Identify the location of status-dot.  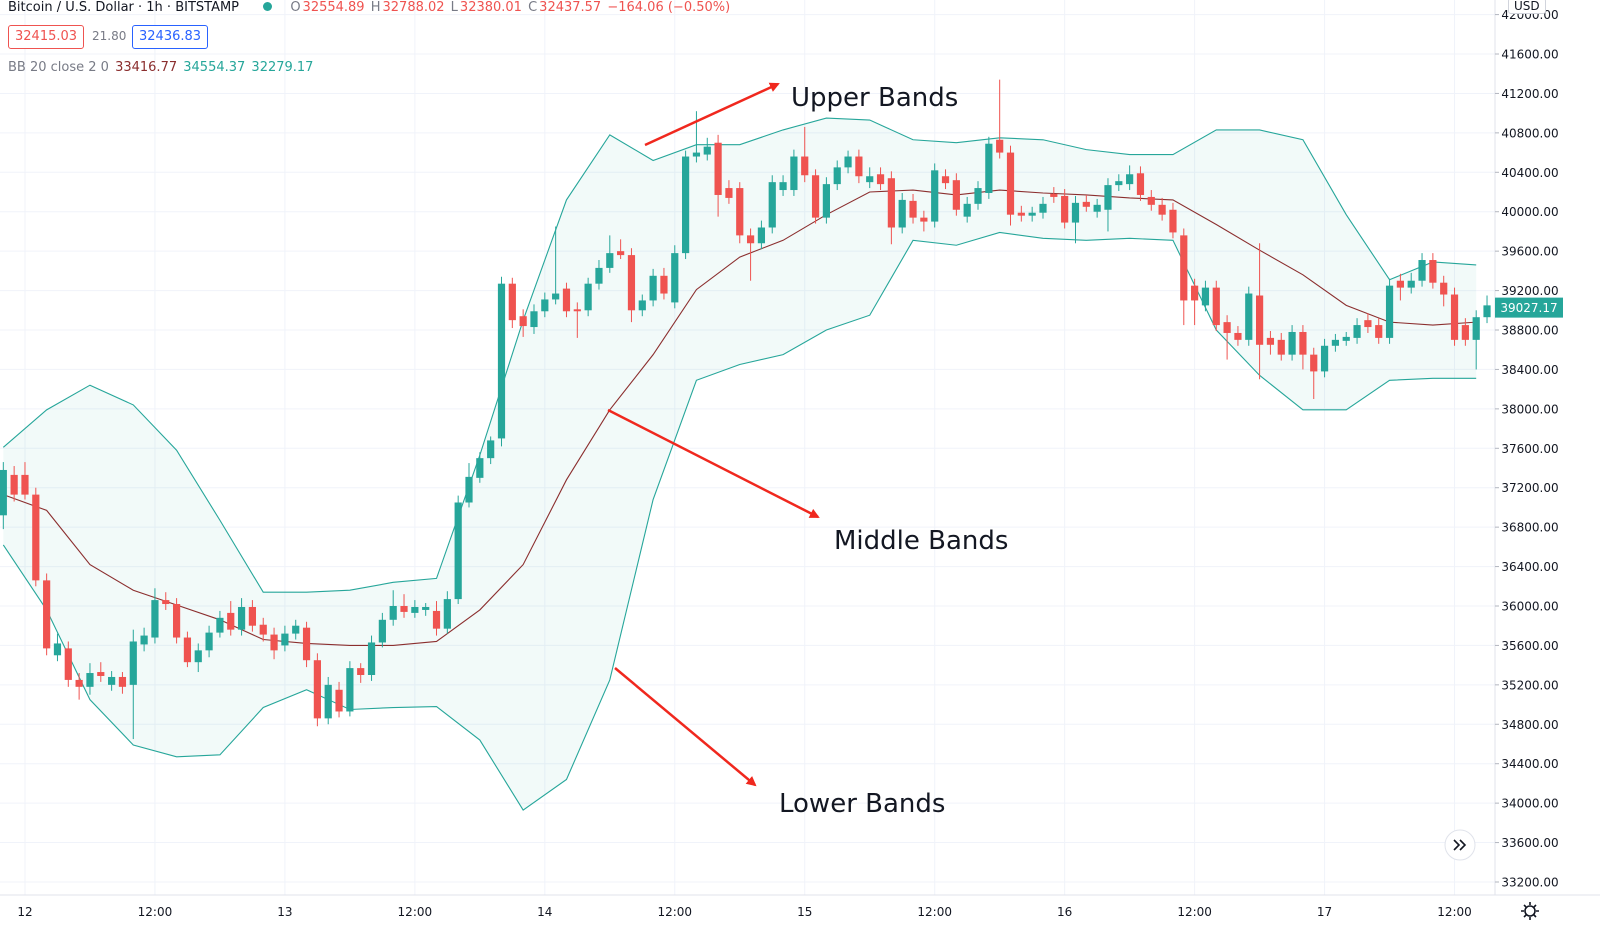
(268, 6).